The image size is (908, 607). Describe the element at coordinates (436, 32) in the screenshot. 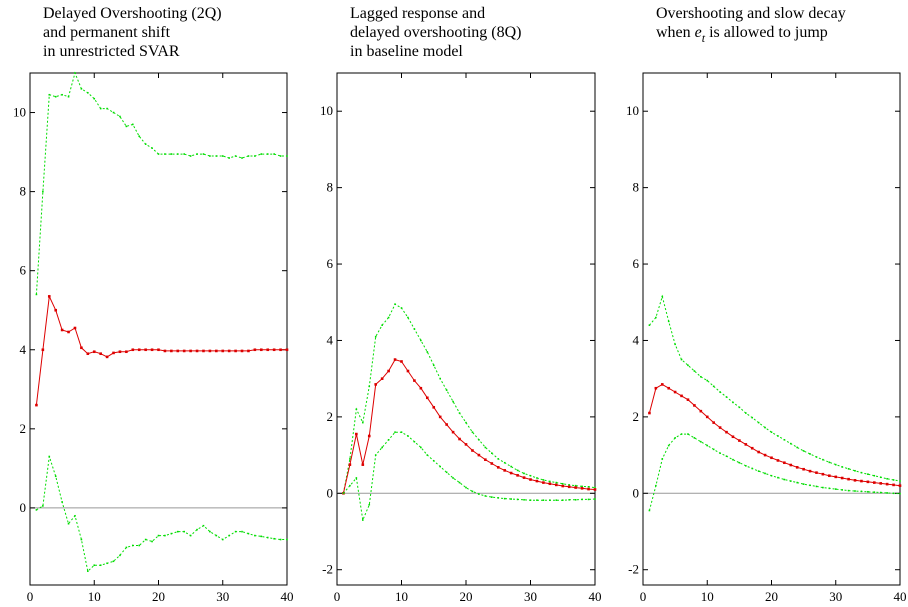

I see `chart-title: delayed overshooting (8Q)` at that location.